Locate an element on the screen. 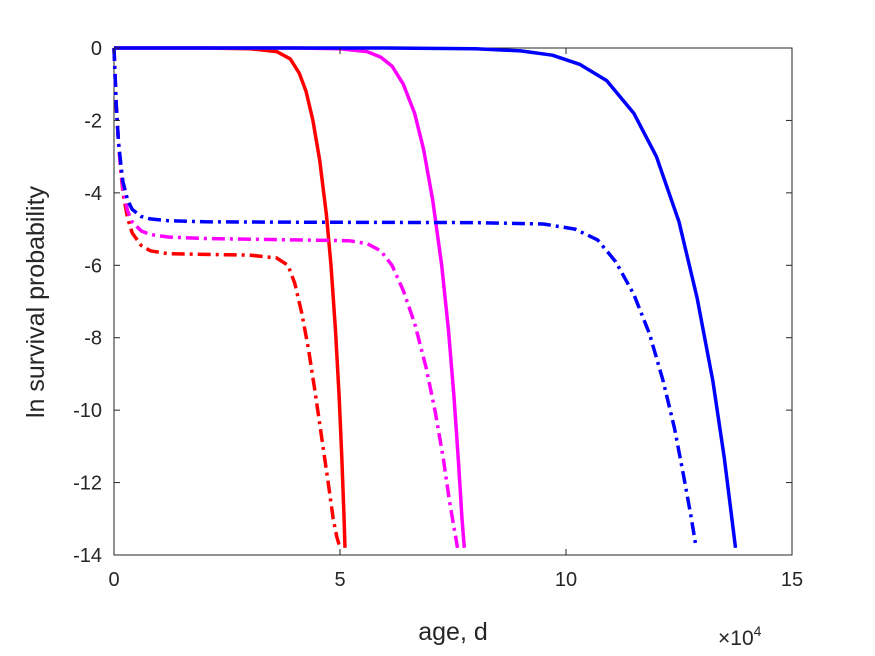 The image size is (875, 656). x-axis-label: age, d is located at coordinates (453, 632).